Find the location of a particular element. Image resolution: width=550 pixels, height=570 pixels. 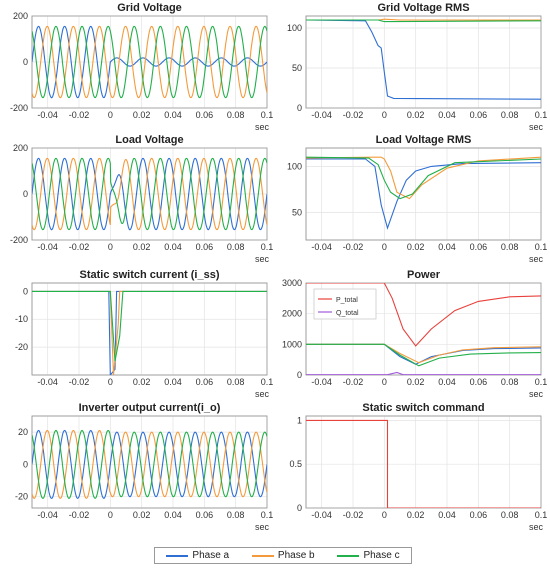

plot-frame is located at coordinates (149, 329).